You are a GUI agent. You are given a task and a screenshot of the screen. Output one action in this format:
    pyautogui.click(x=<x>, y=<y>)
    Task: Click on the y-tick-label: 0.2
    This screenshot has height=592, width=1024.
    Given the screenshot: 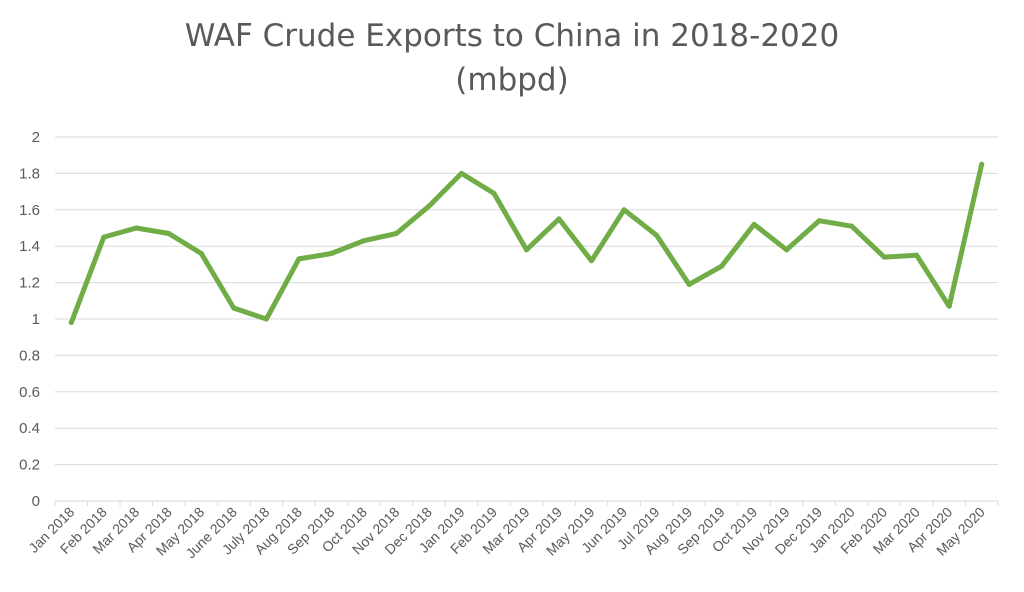 What is the action you would take?
    pyautogui.click(x=29, y=465)
    